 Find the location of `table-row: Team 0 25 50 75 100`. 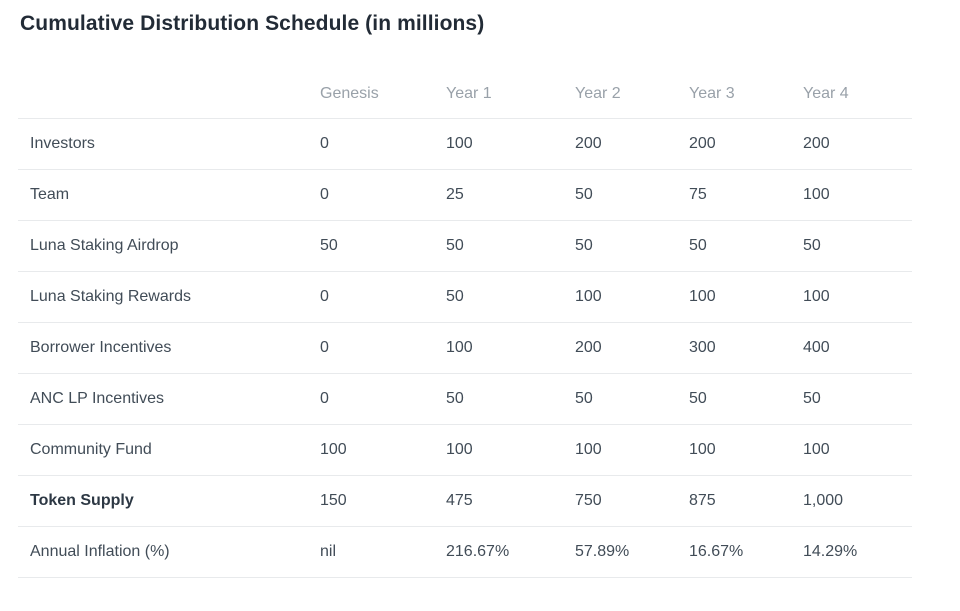

table-row: Team 0 25 50 75 100 is located at coordinates (465, 195).